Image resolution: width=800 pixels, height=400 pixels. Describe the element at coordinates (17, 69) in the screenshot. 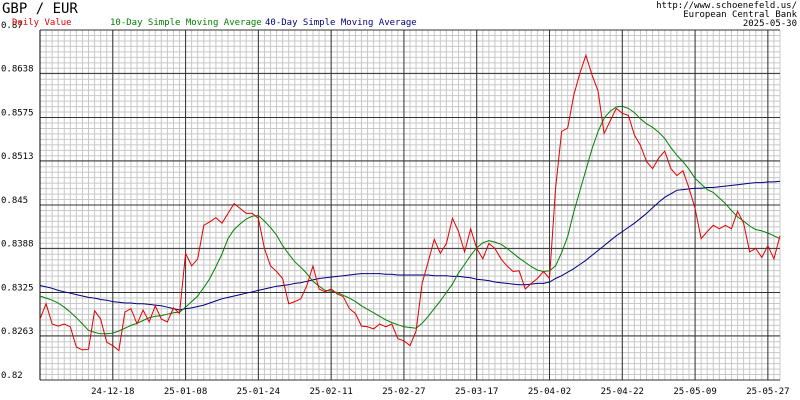

I see `y-tick-label: 0.8638` at that location.